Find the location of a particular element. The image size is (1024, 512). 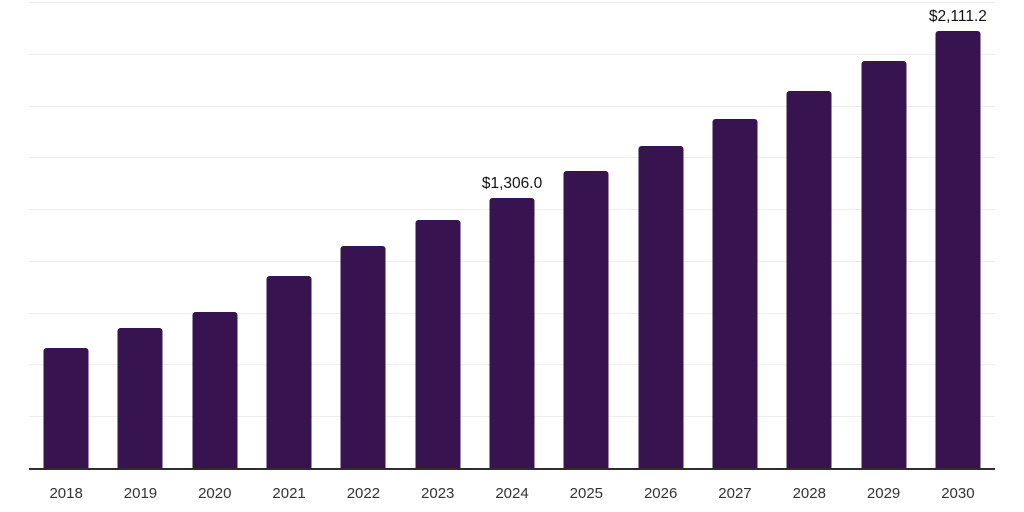

bar-2022 is located at coordinates (363, 357).